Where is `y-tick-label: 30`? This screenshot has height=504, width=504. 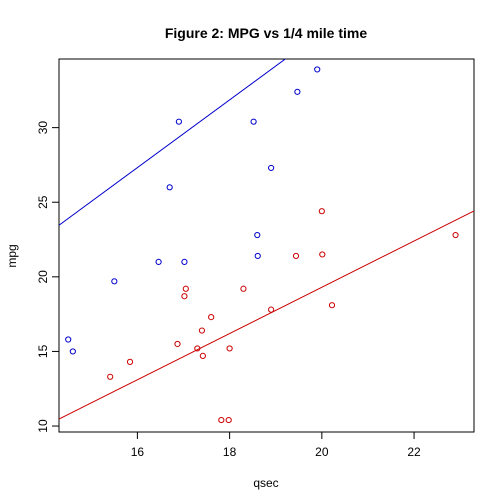
y-tick-label: 30 is located at coordinates (43, 128).